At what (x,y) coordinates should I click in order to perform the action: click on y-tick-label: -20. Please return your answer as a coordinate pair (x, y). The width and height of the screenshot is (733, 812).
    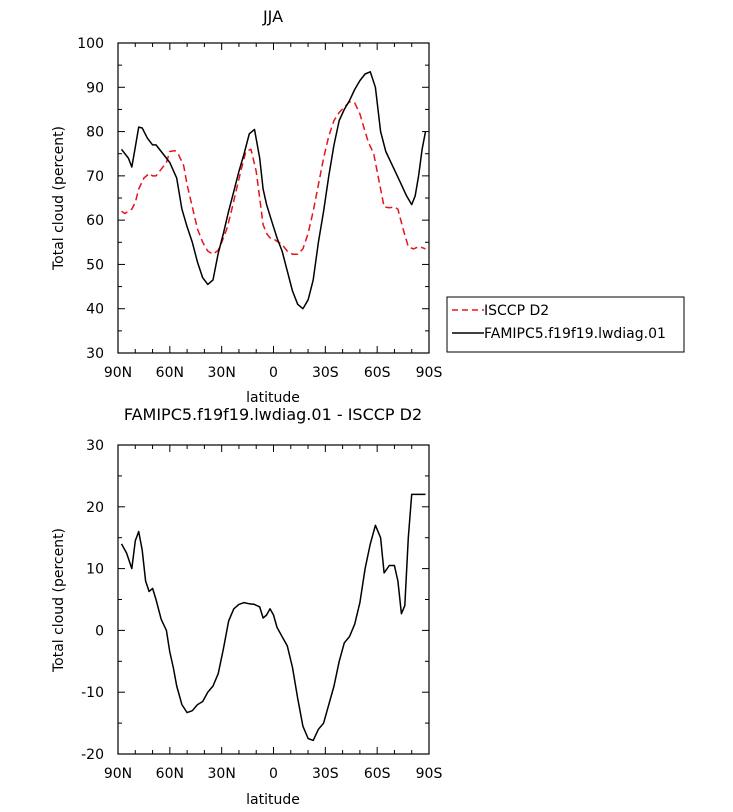
    Looking at the image, I should click on (92, 755).